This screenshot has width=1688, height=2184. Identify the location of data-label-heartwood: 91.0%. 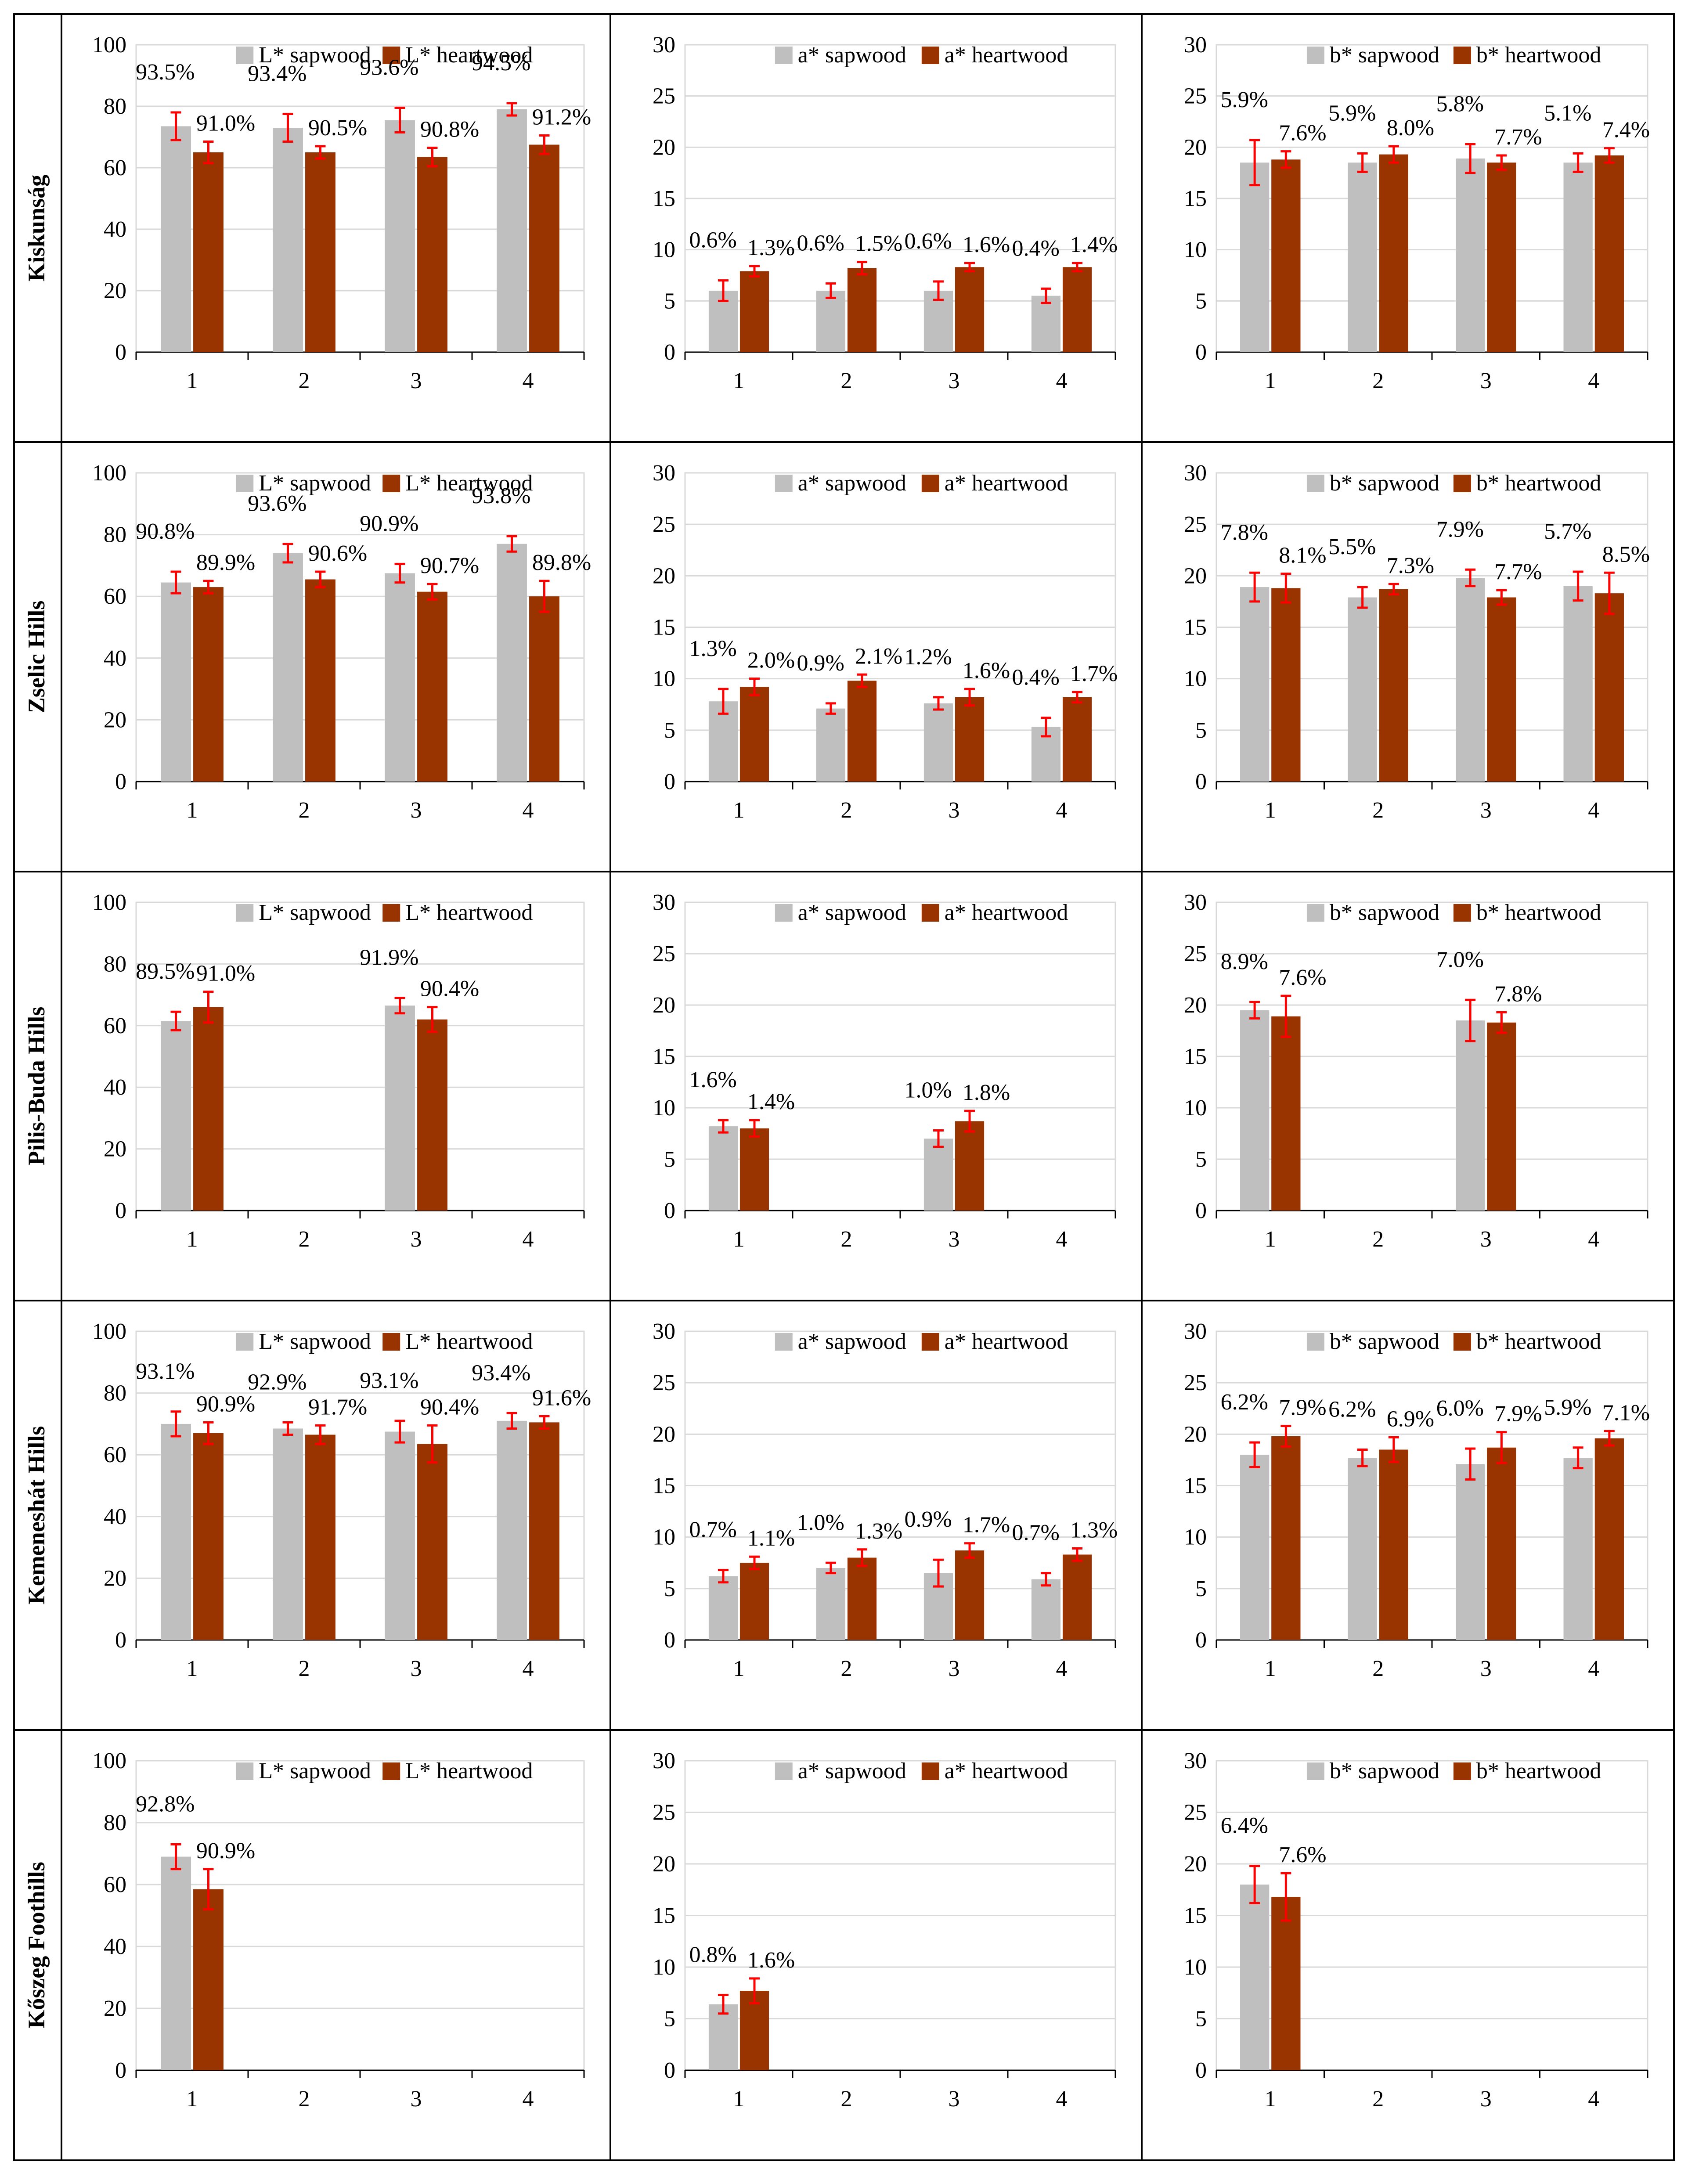
(225, 973).